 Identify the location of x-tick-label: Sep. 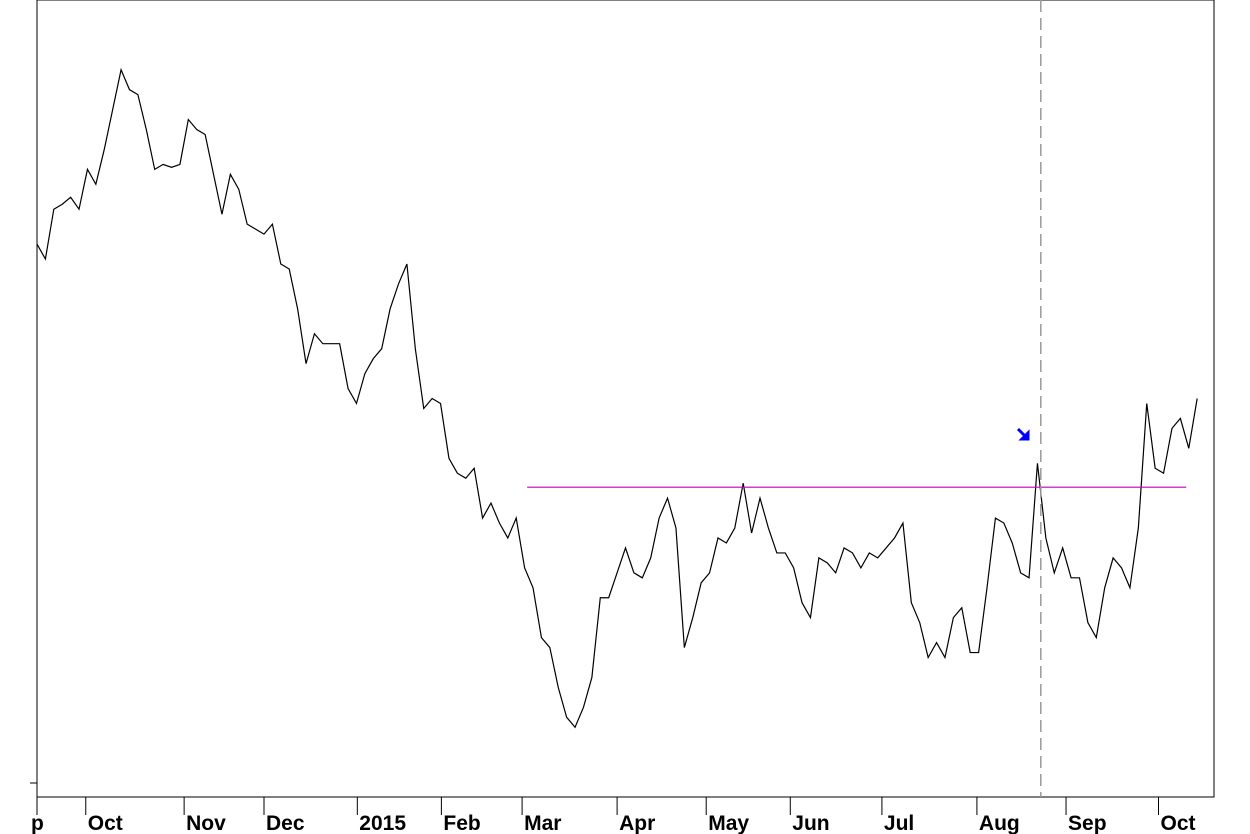
(1087, 823).